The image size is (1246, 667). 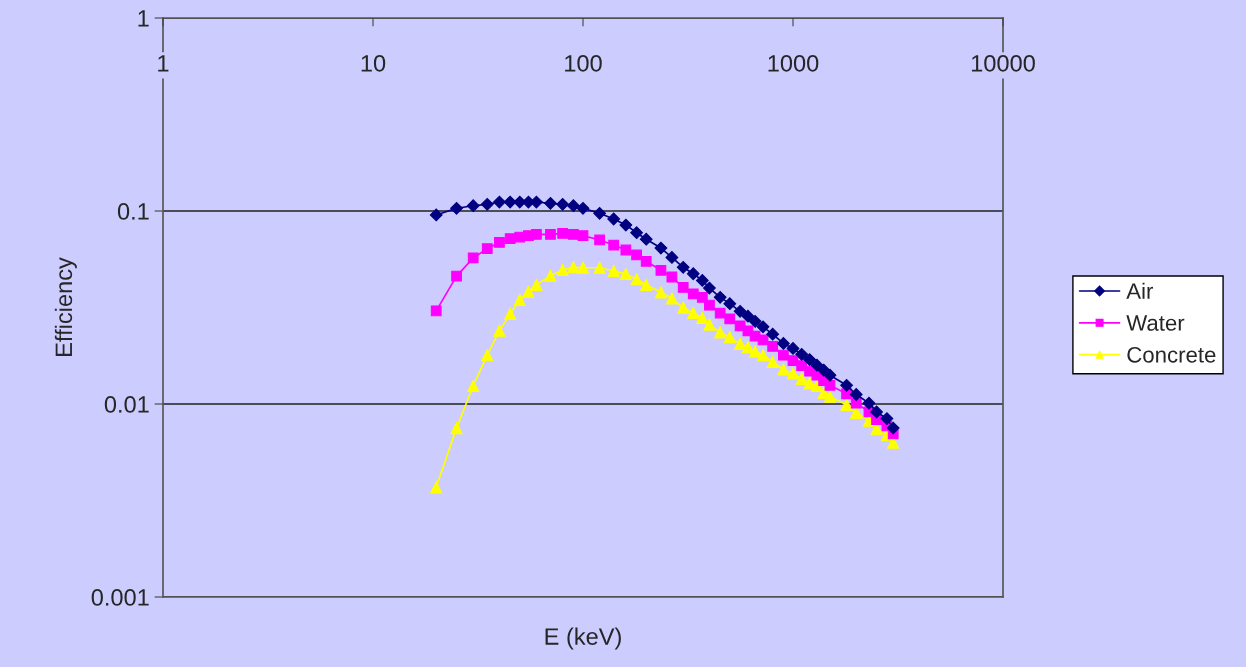 What do you see at coordinates (1155, 323) in the screenshot?
I see `legend-label: Water` at bounding box center [1155, 323].